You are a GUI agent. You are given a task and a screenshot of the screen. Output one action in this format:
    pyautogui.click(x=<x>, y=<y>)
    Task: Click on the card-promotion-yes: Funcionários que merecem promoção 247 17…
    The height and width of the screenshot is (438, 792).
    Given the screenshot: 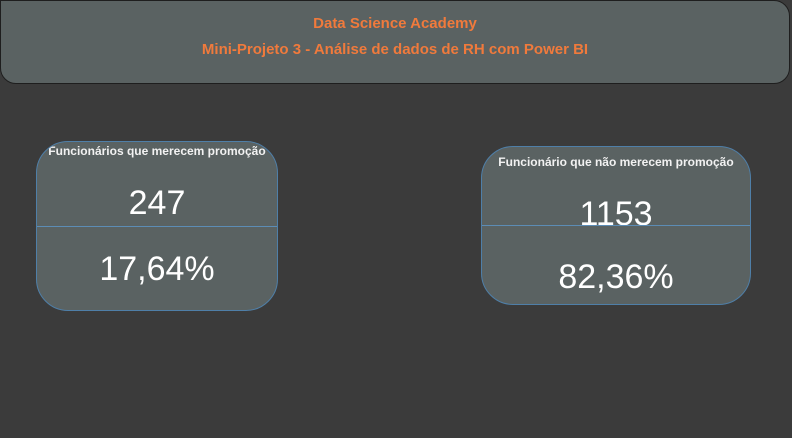 What is the action you would take?
    pyautogui.click(x=157, y=226)
    